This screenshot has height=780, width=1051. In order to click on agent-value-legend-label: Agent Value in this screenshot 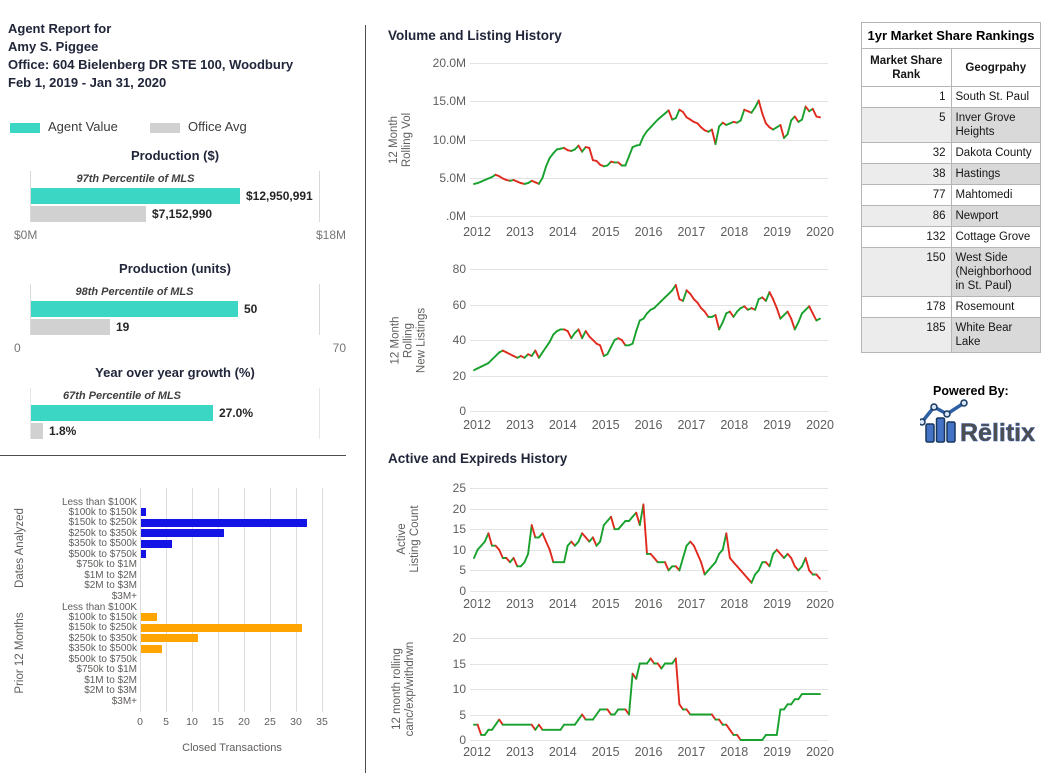, I will do `click(83, 126)`.